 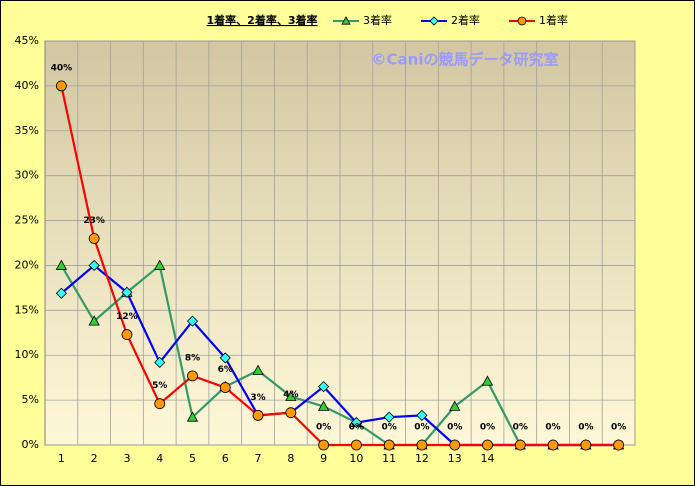 What do you see at coordinates (377, 20) in the screenshot?
I see `legend-label: 3着率` at bounding box center [377, 20].